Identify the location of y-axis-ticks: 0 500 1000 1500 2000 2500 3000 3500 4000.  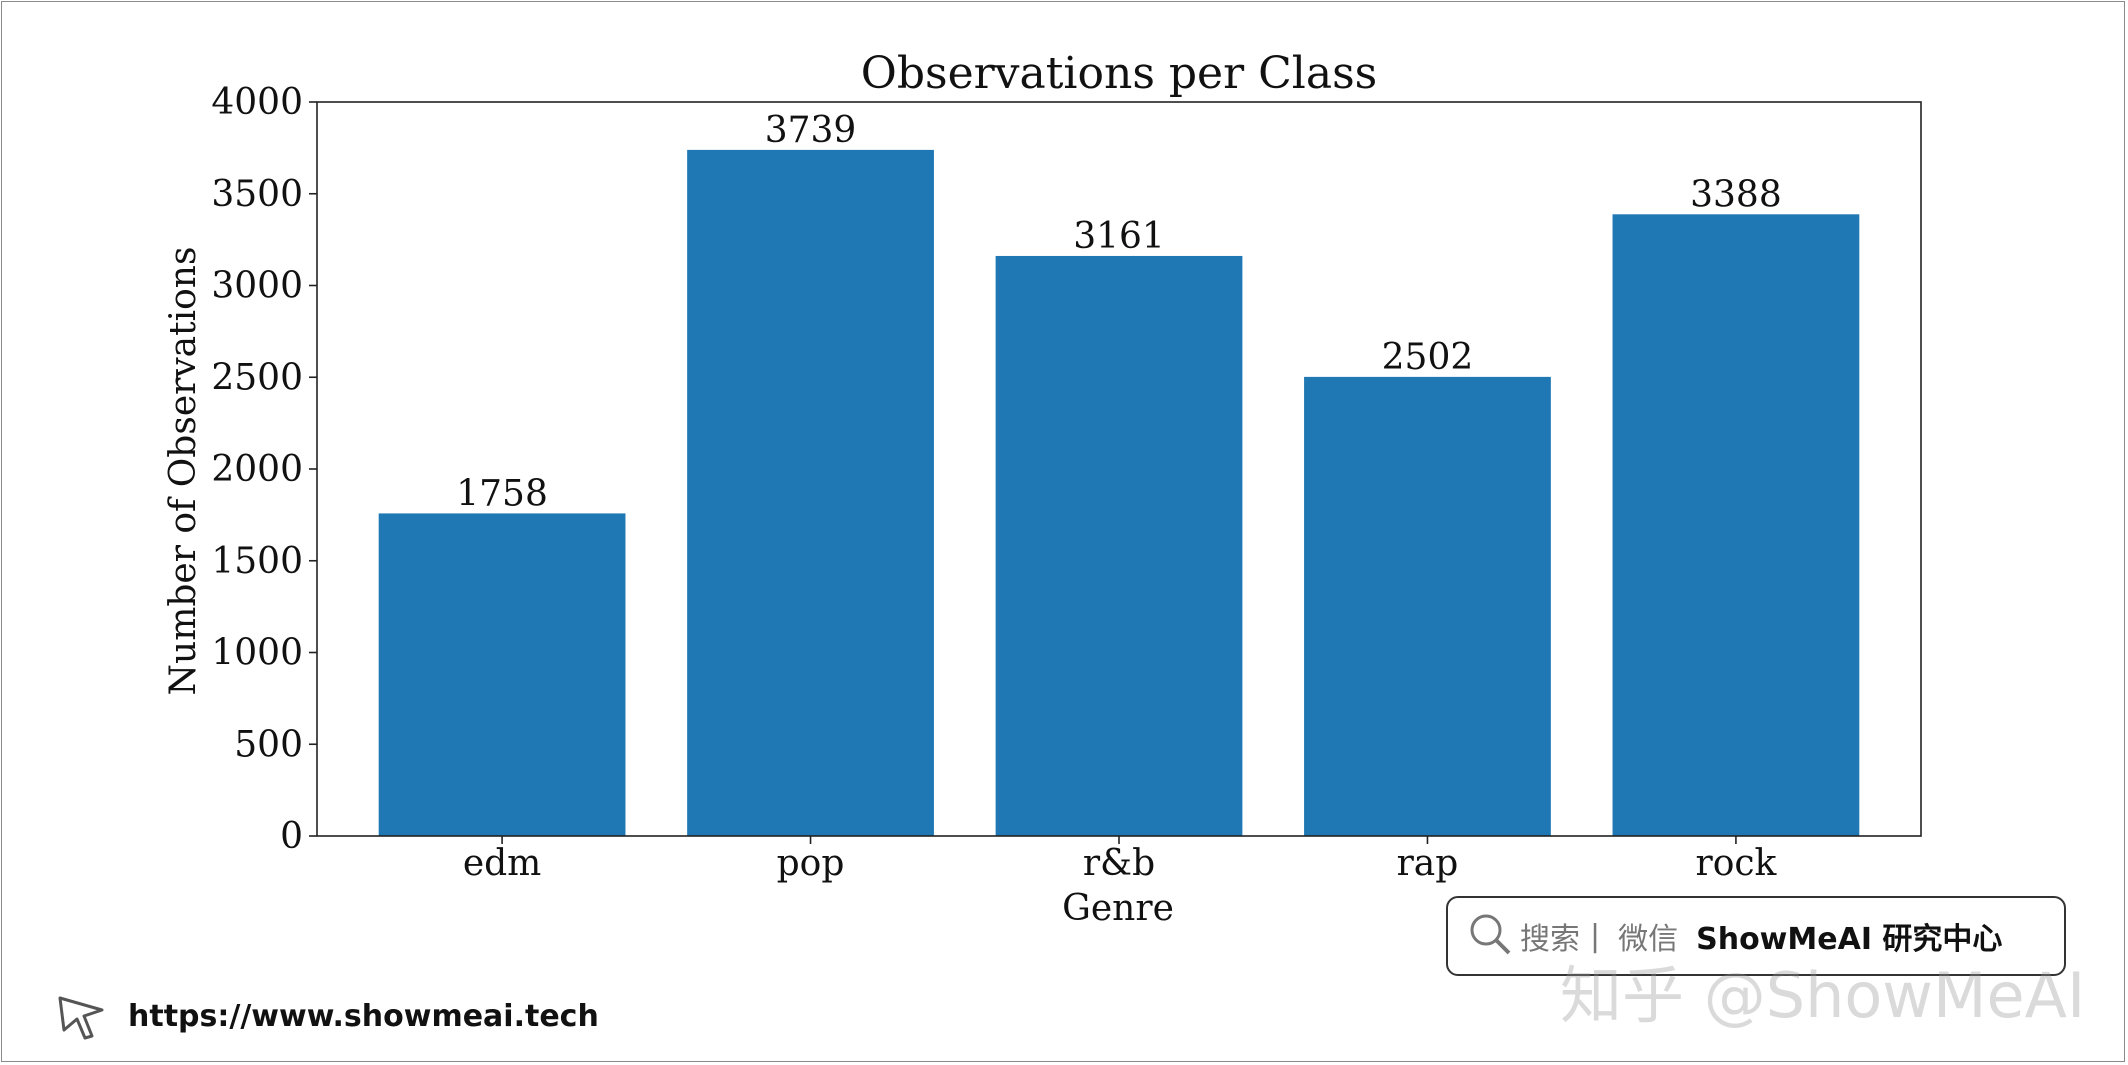
(264, 469).